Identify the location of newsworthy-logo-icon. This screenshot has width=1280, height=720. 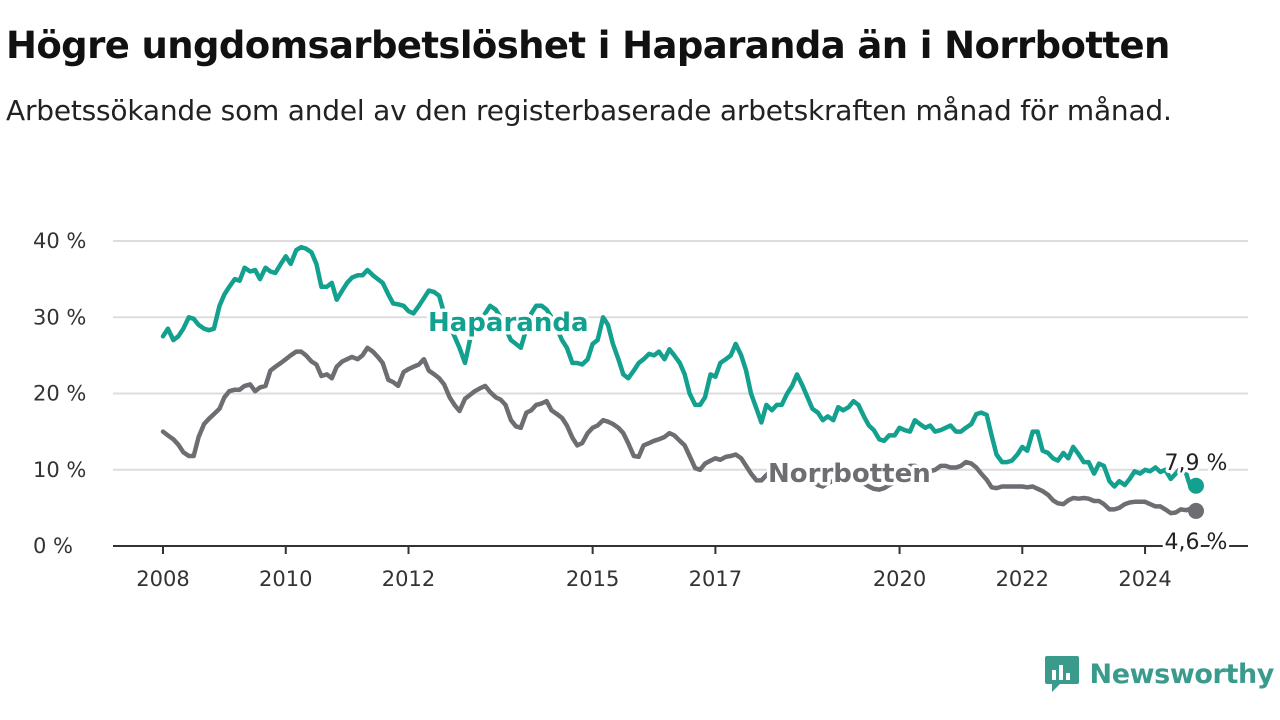
(1061, 674).